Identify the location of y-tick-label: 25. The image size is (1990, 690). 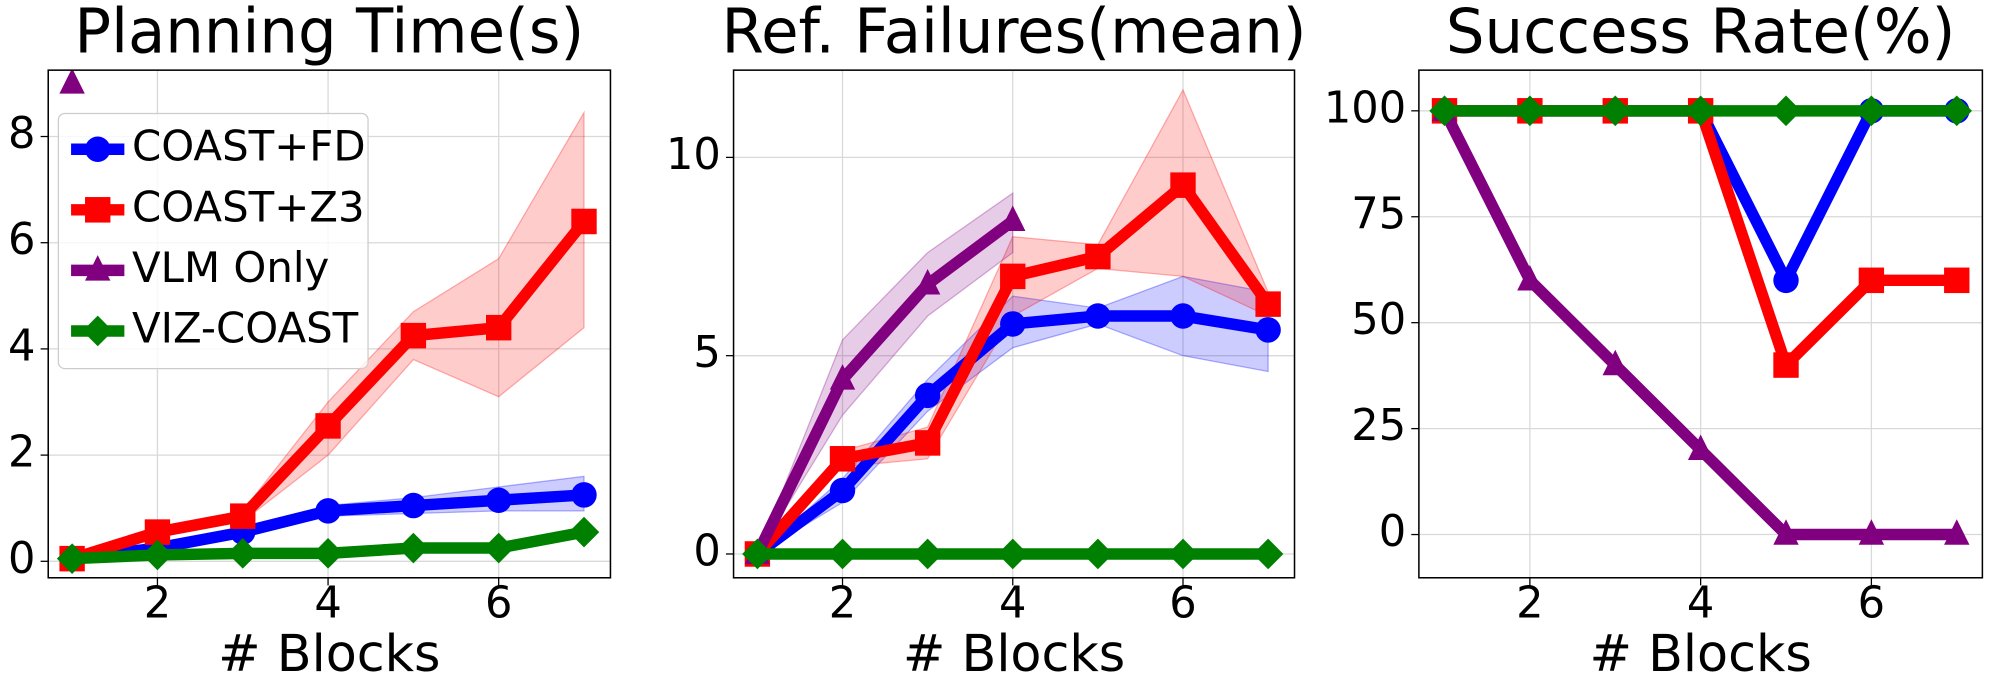
(1378, 426).